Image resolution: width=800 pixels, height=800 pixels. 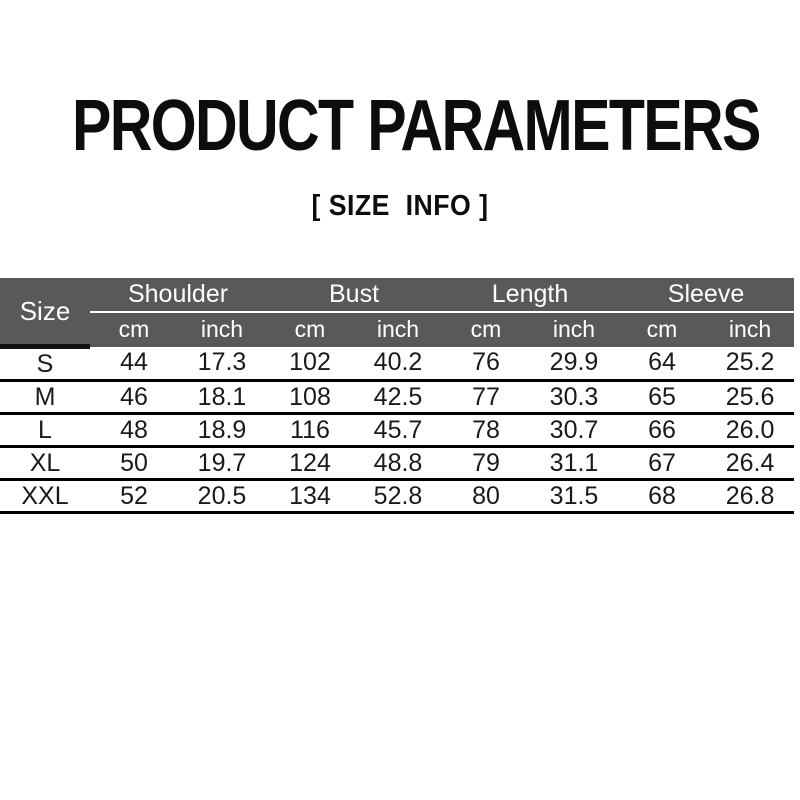 What do you see at coordinates (310, 329) in the screenshot?
I see `header-unit-bust-cm: cm` at bounding box center [310, 329].